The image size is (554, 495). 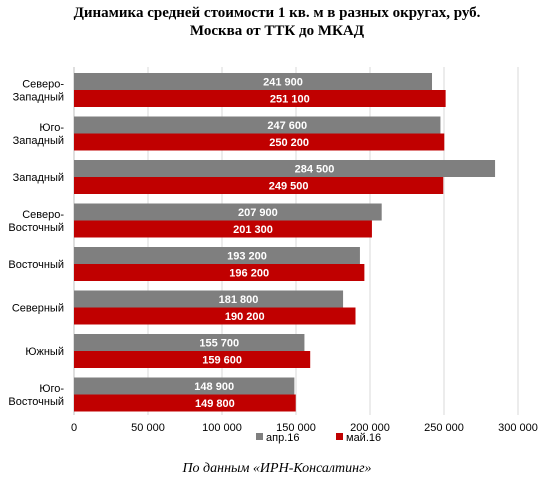 What do you see at coordinates (363, 438) in the screenshot?
I see `legend-label: май.16` at bounding box center [363, 438].